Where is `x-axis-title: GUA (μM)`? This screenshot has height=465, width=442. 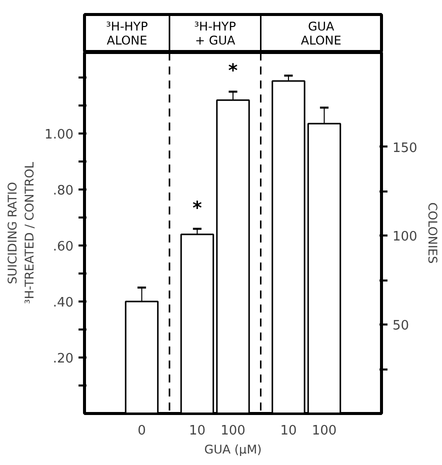 x-axis-title: GUA (μM) is located at coordinates (233, 449).